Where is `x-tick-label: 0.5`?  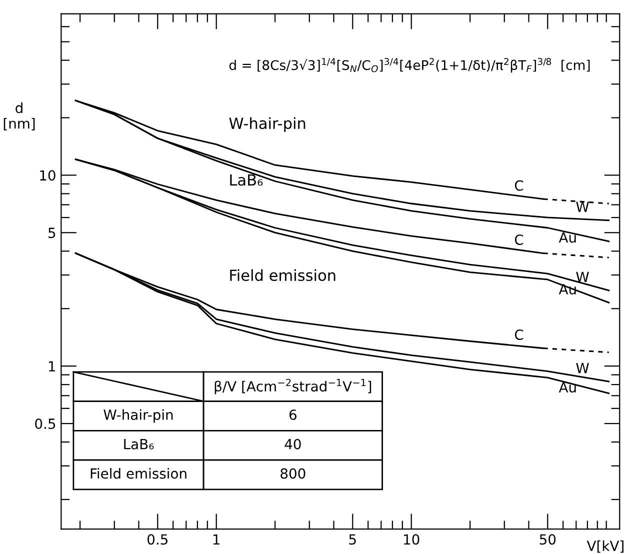
x-tick-label: 0.5 is located at coordinates (158, 539).